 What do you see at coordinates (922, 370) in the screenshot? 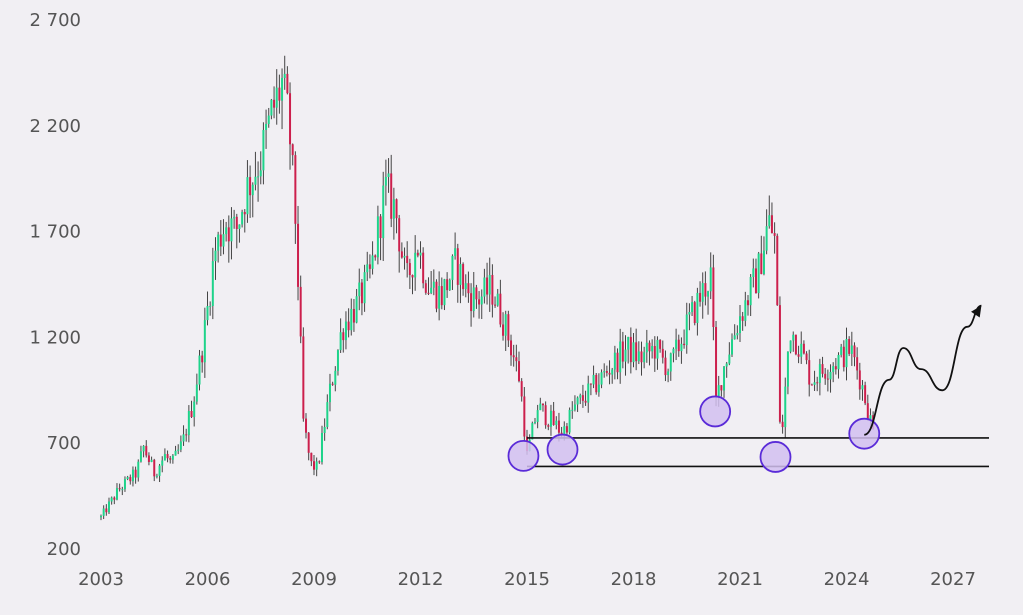
I see `projection` at bounding box center [922, 370].